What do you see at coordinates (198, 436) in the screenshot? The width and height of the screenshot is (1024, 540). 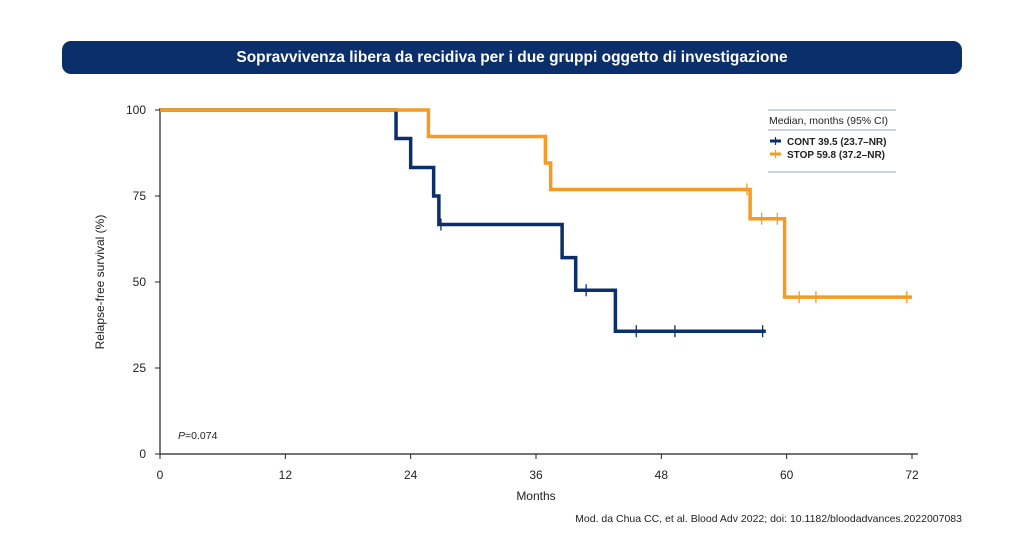 I see `p-value-annotation: P=0.074` at bounding box center [198, 436].